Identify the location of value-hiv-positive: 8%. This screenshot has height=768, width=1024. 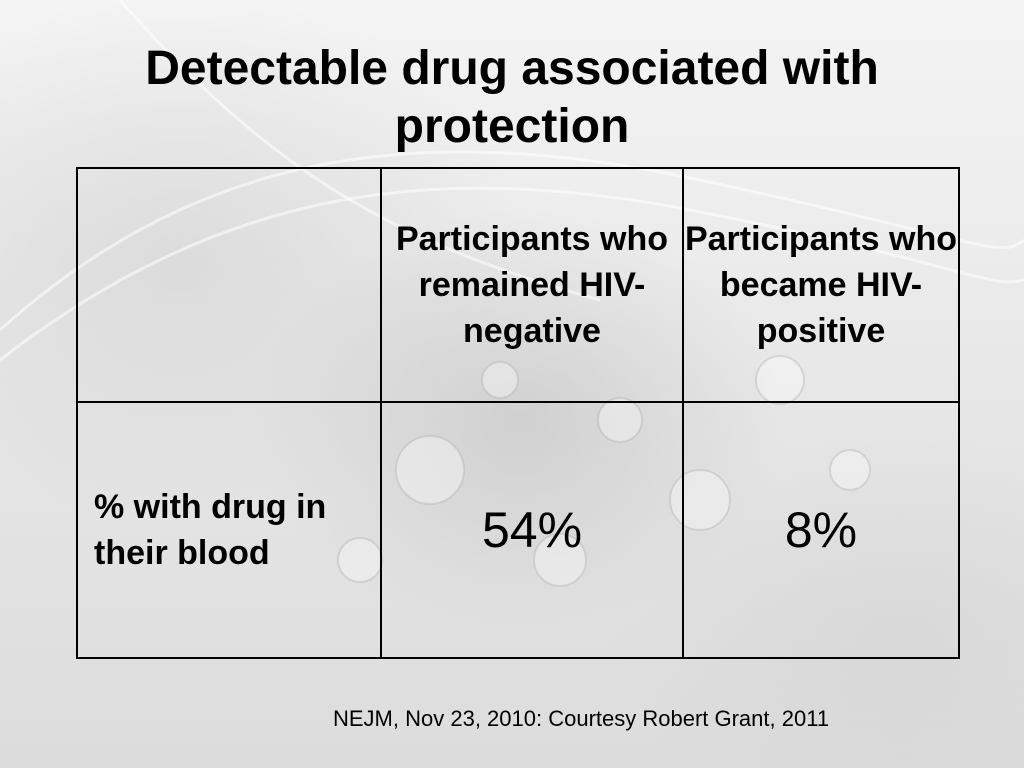
(821, 530).